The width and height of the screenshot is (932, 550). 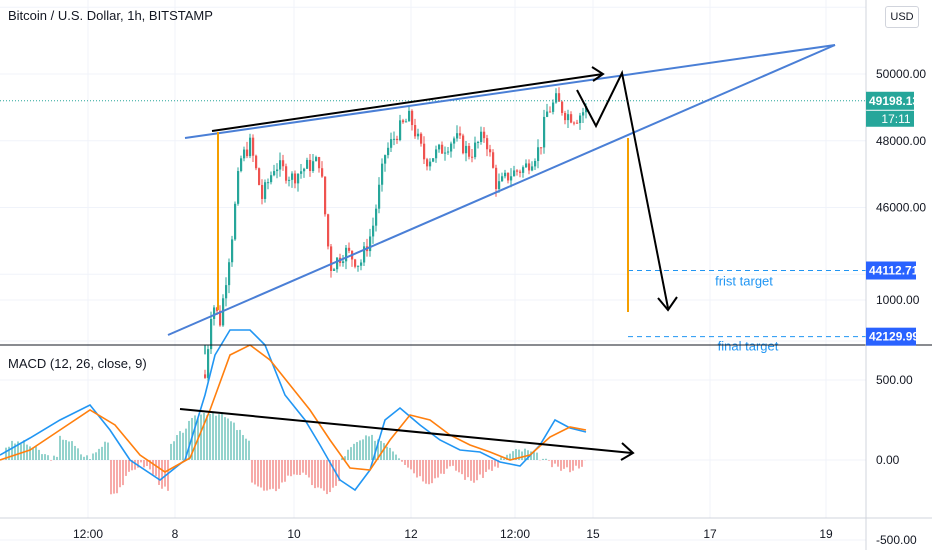 I want to click on macd-tick-label: 500.00, so click(x=894, y=380).